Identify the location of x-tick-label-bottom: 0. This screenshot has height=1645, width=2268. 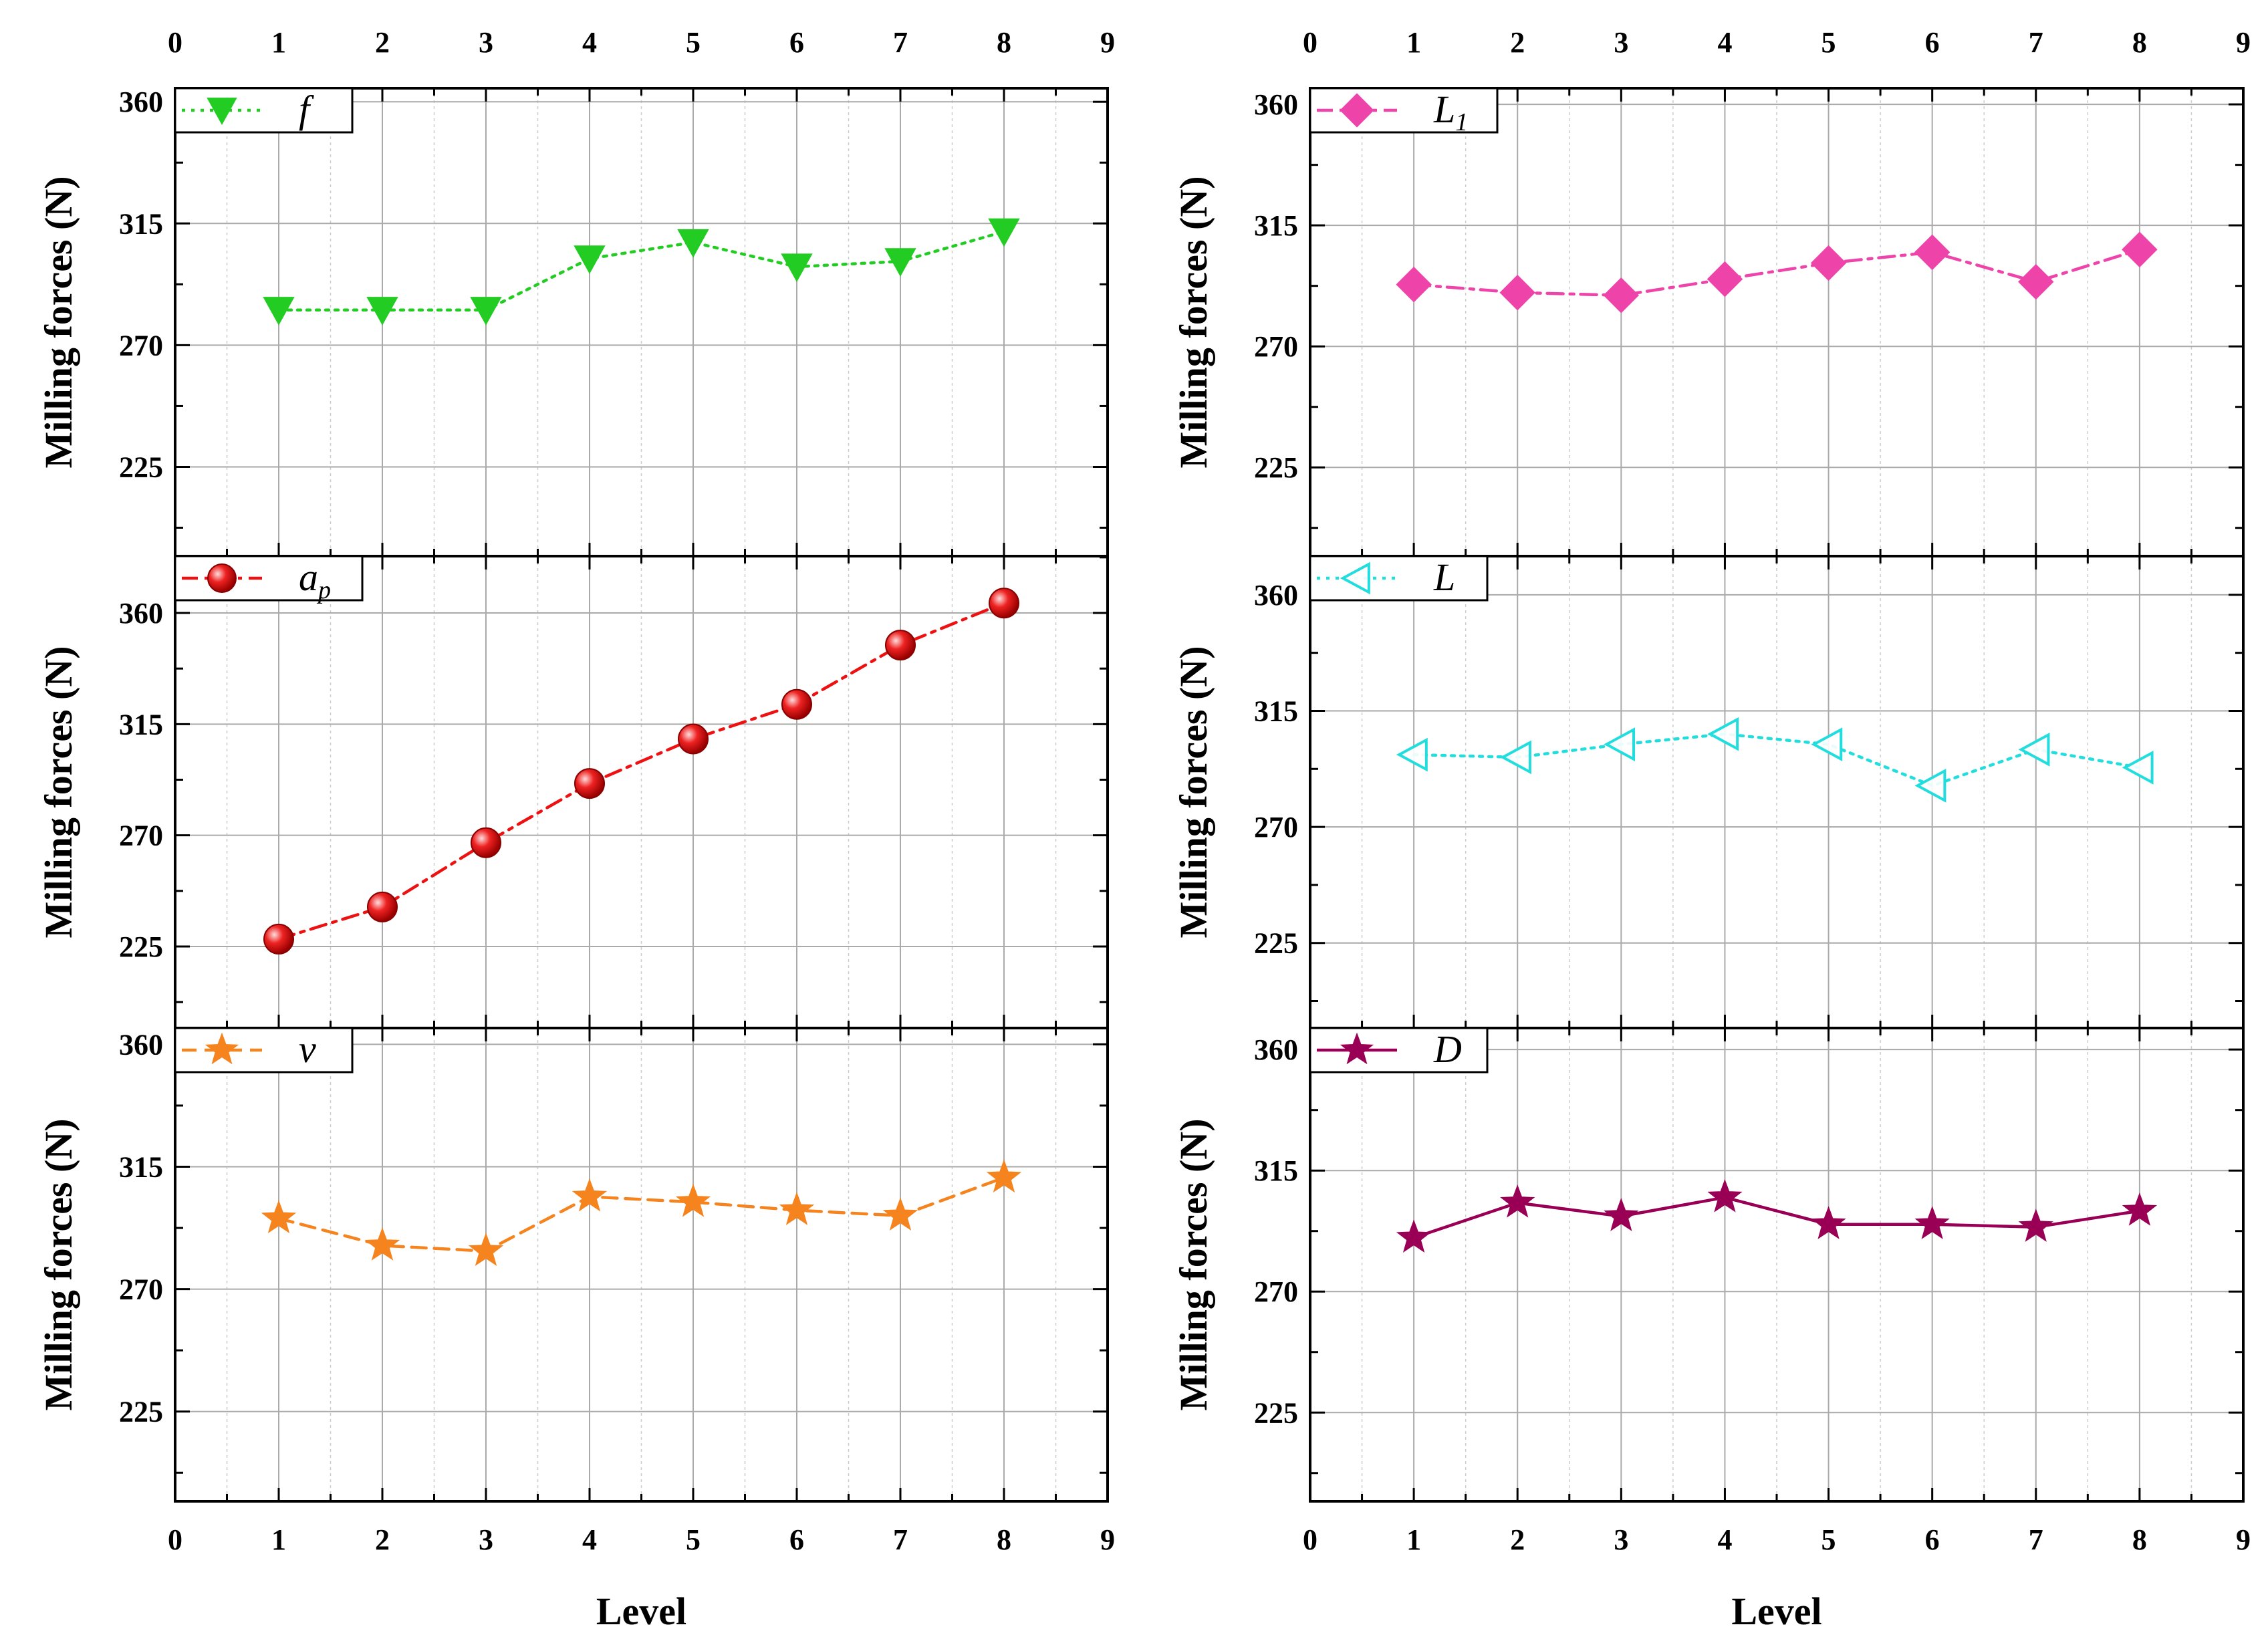
(1310, 1539).